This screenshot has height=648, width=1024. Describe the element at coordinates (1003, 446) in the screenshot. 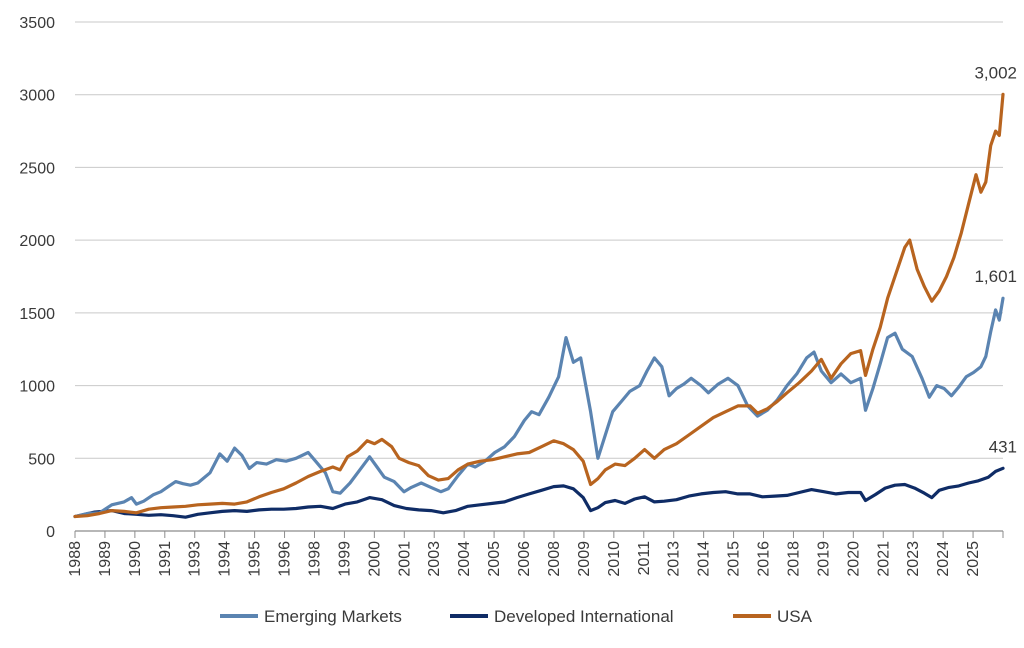

I see `end-label-developed-international: 431` at that location.